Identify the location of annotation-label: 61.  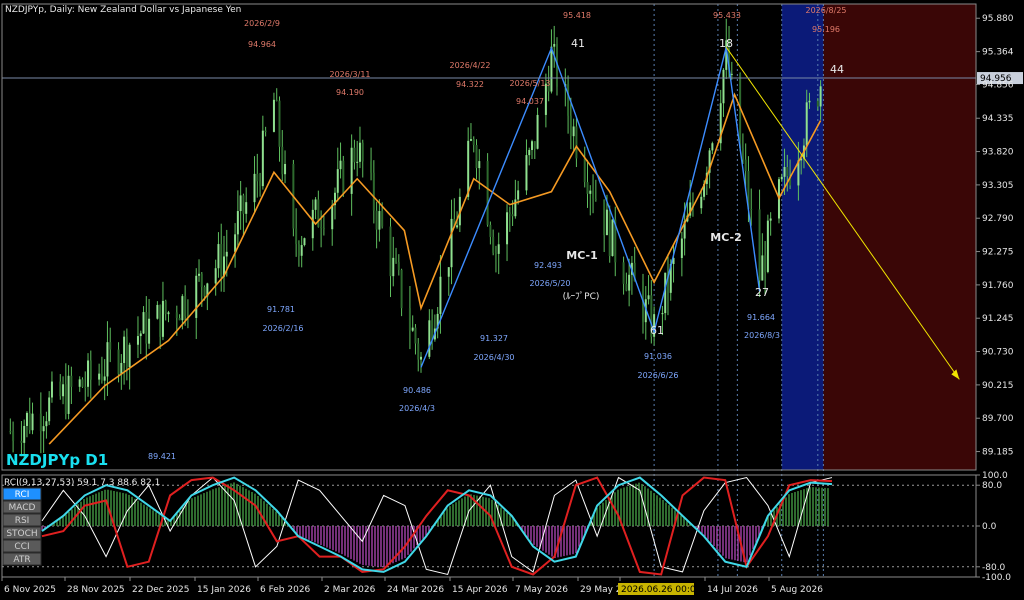
(657, 330).